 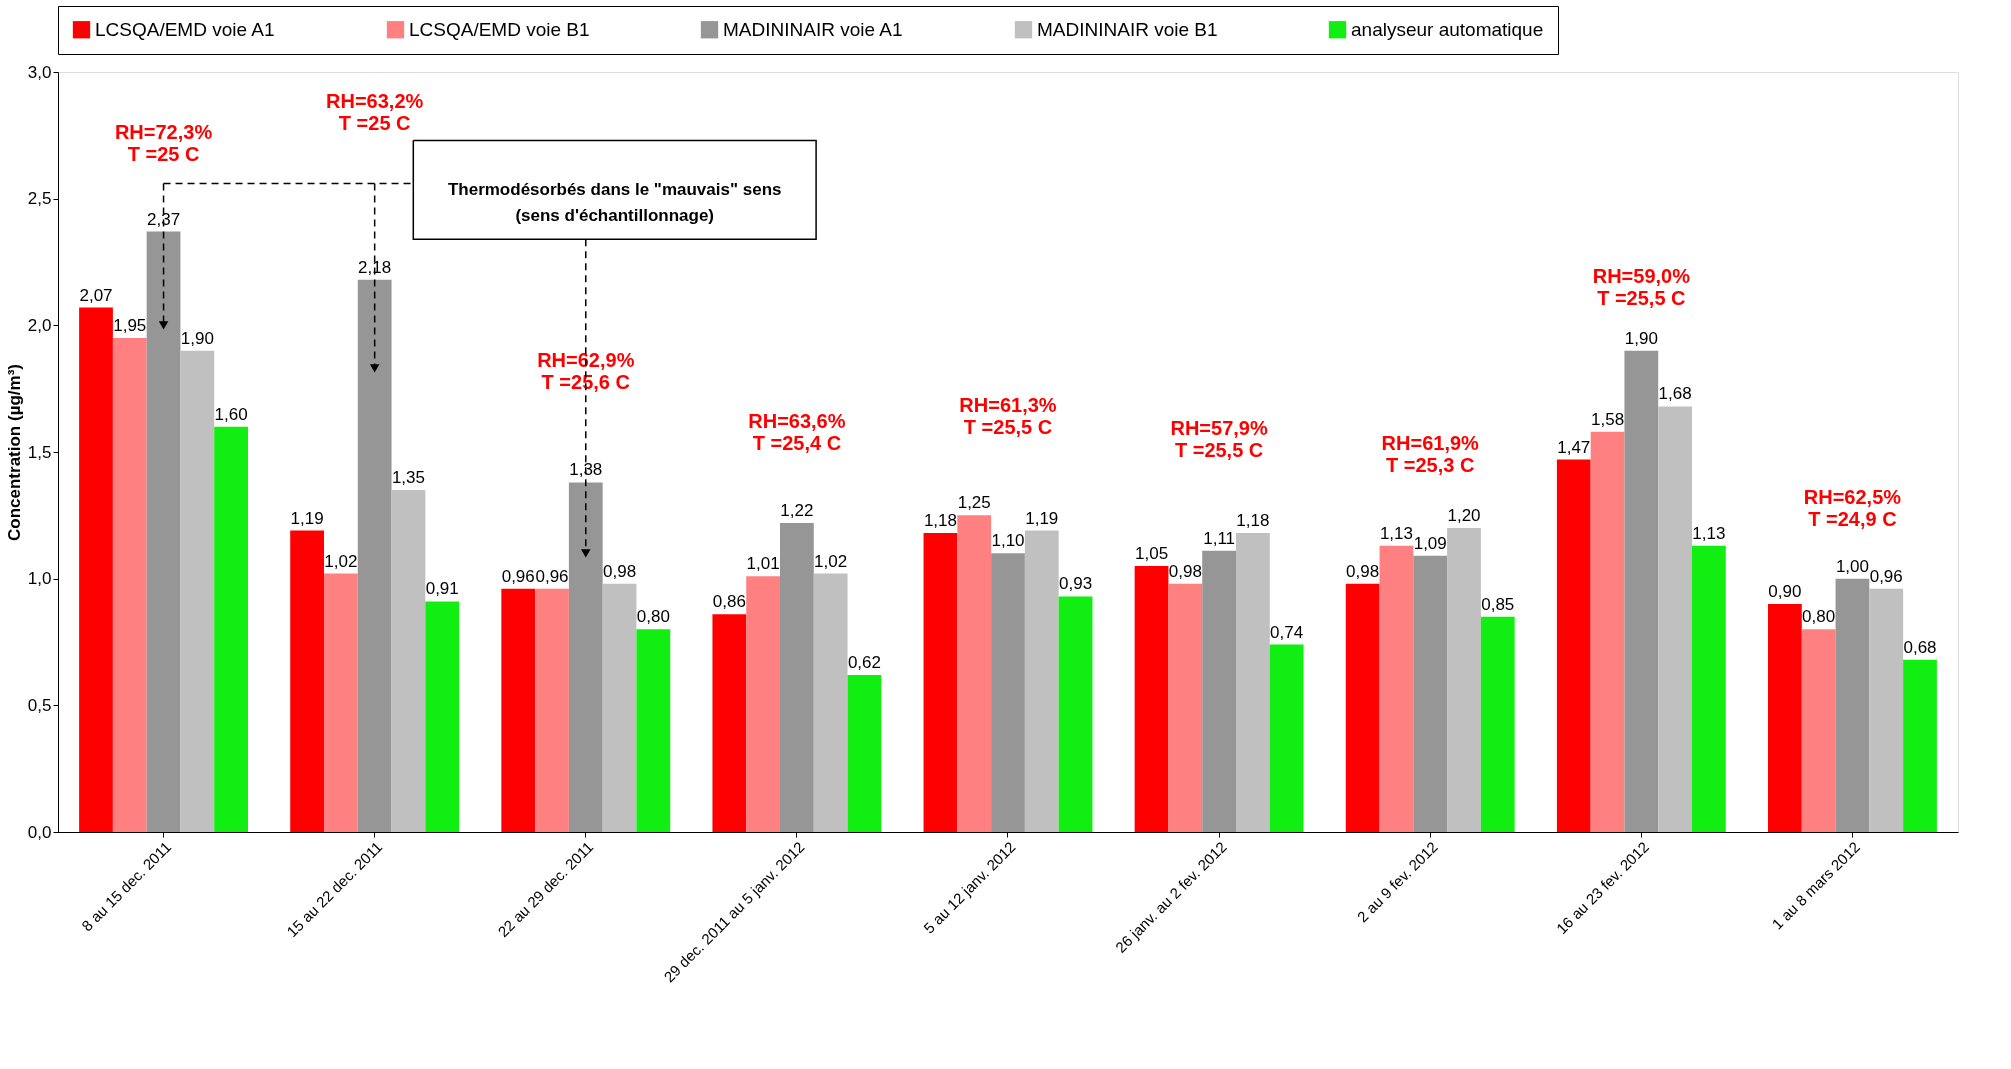 I want to click on data-label: 0,93, so click(x=1076, y=584).